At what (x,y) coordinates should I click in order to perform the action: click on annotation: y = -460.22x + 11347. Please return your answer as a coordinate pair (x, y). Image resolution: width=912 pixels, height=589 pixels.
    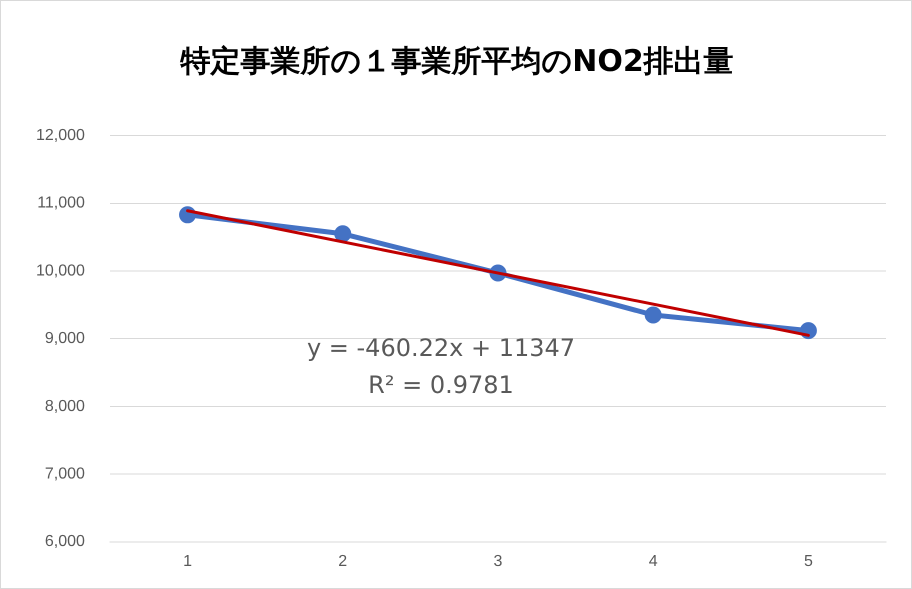
    Looking at the image, I should click on (441, 348).